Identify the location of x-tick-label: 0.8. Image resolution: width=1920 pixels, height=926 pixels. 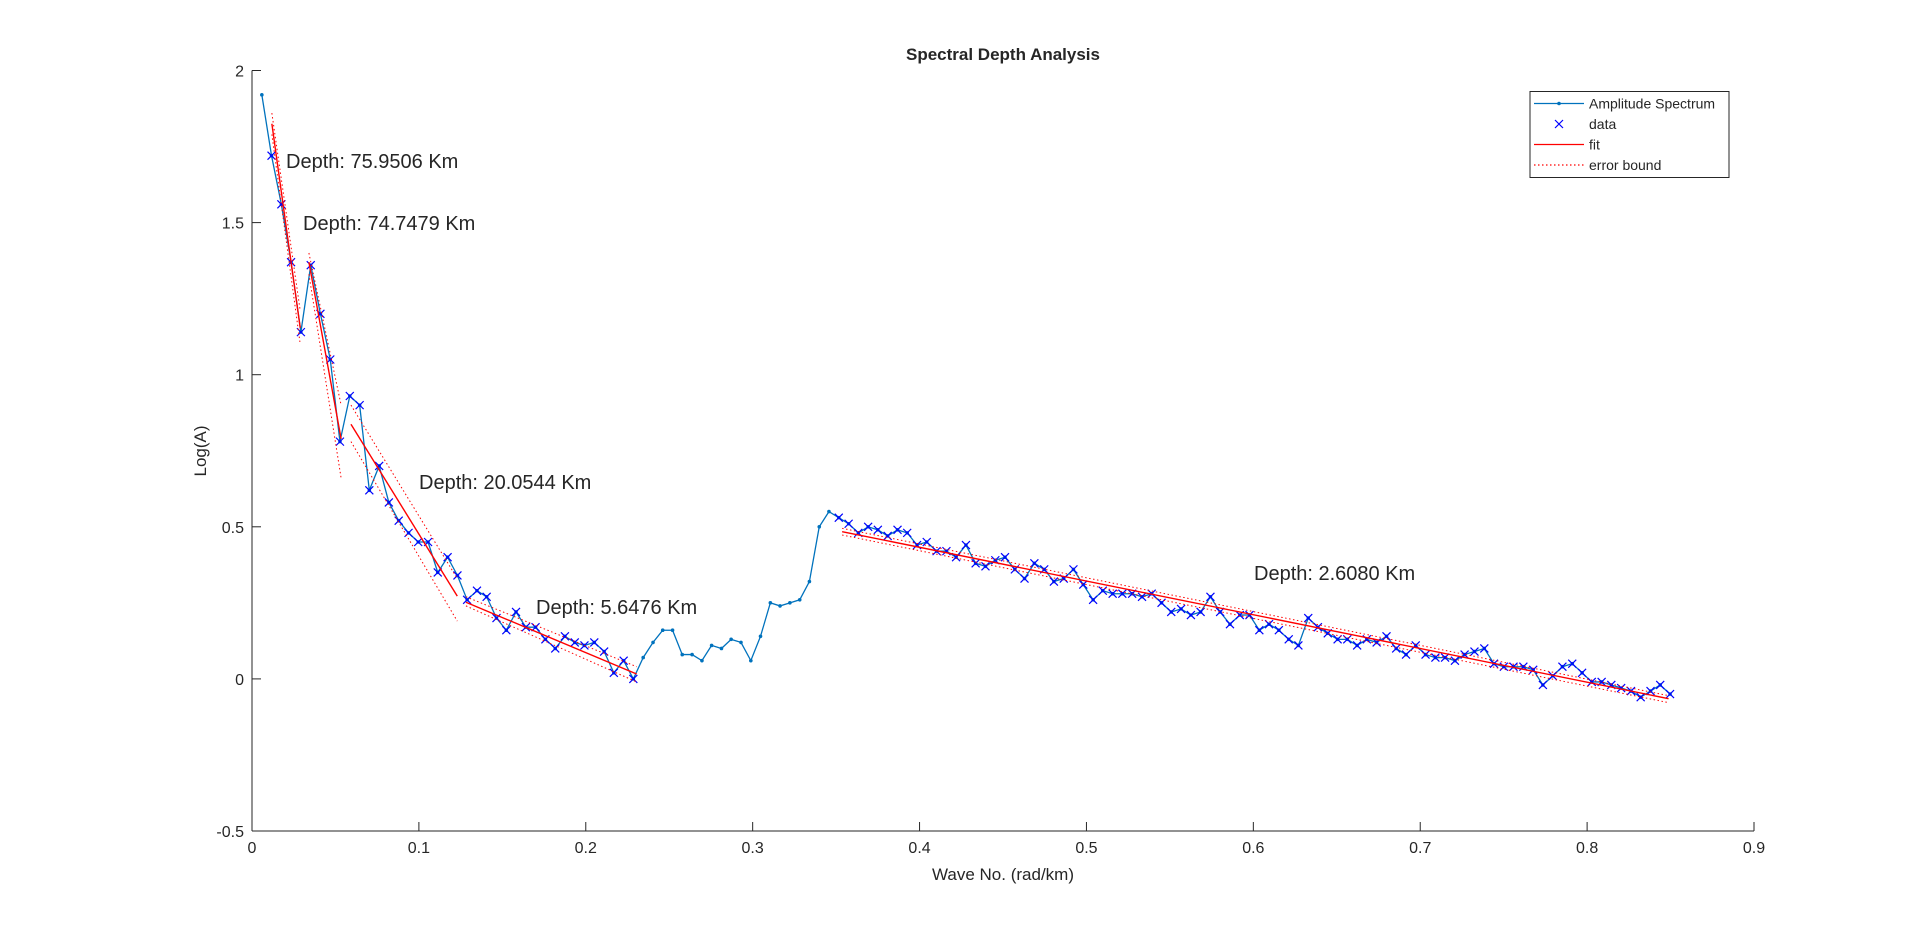
(1587, 848).